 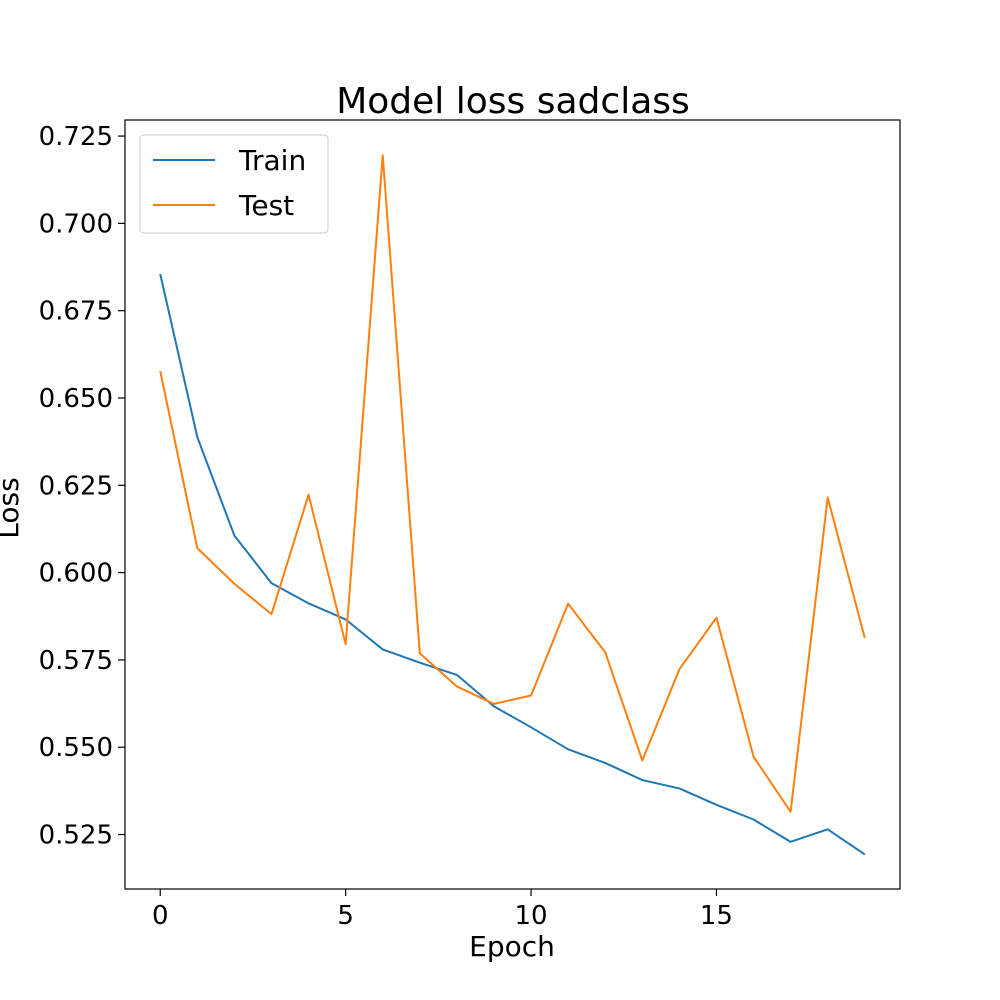 What do you see at coordinates (76, 399) in the screenshot?
I see `y-tick-label: 0.650` at bounding box center [76, 399].